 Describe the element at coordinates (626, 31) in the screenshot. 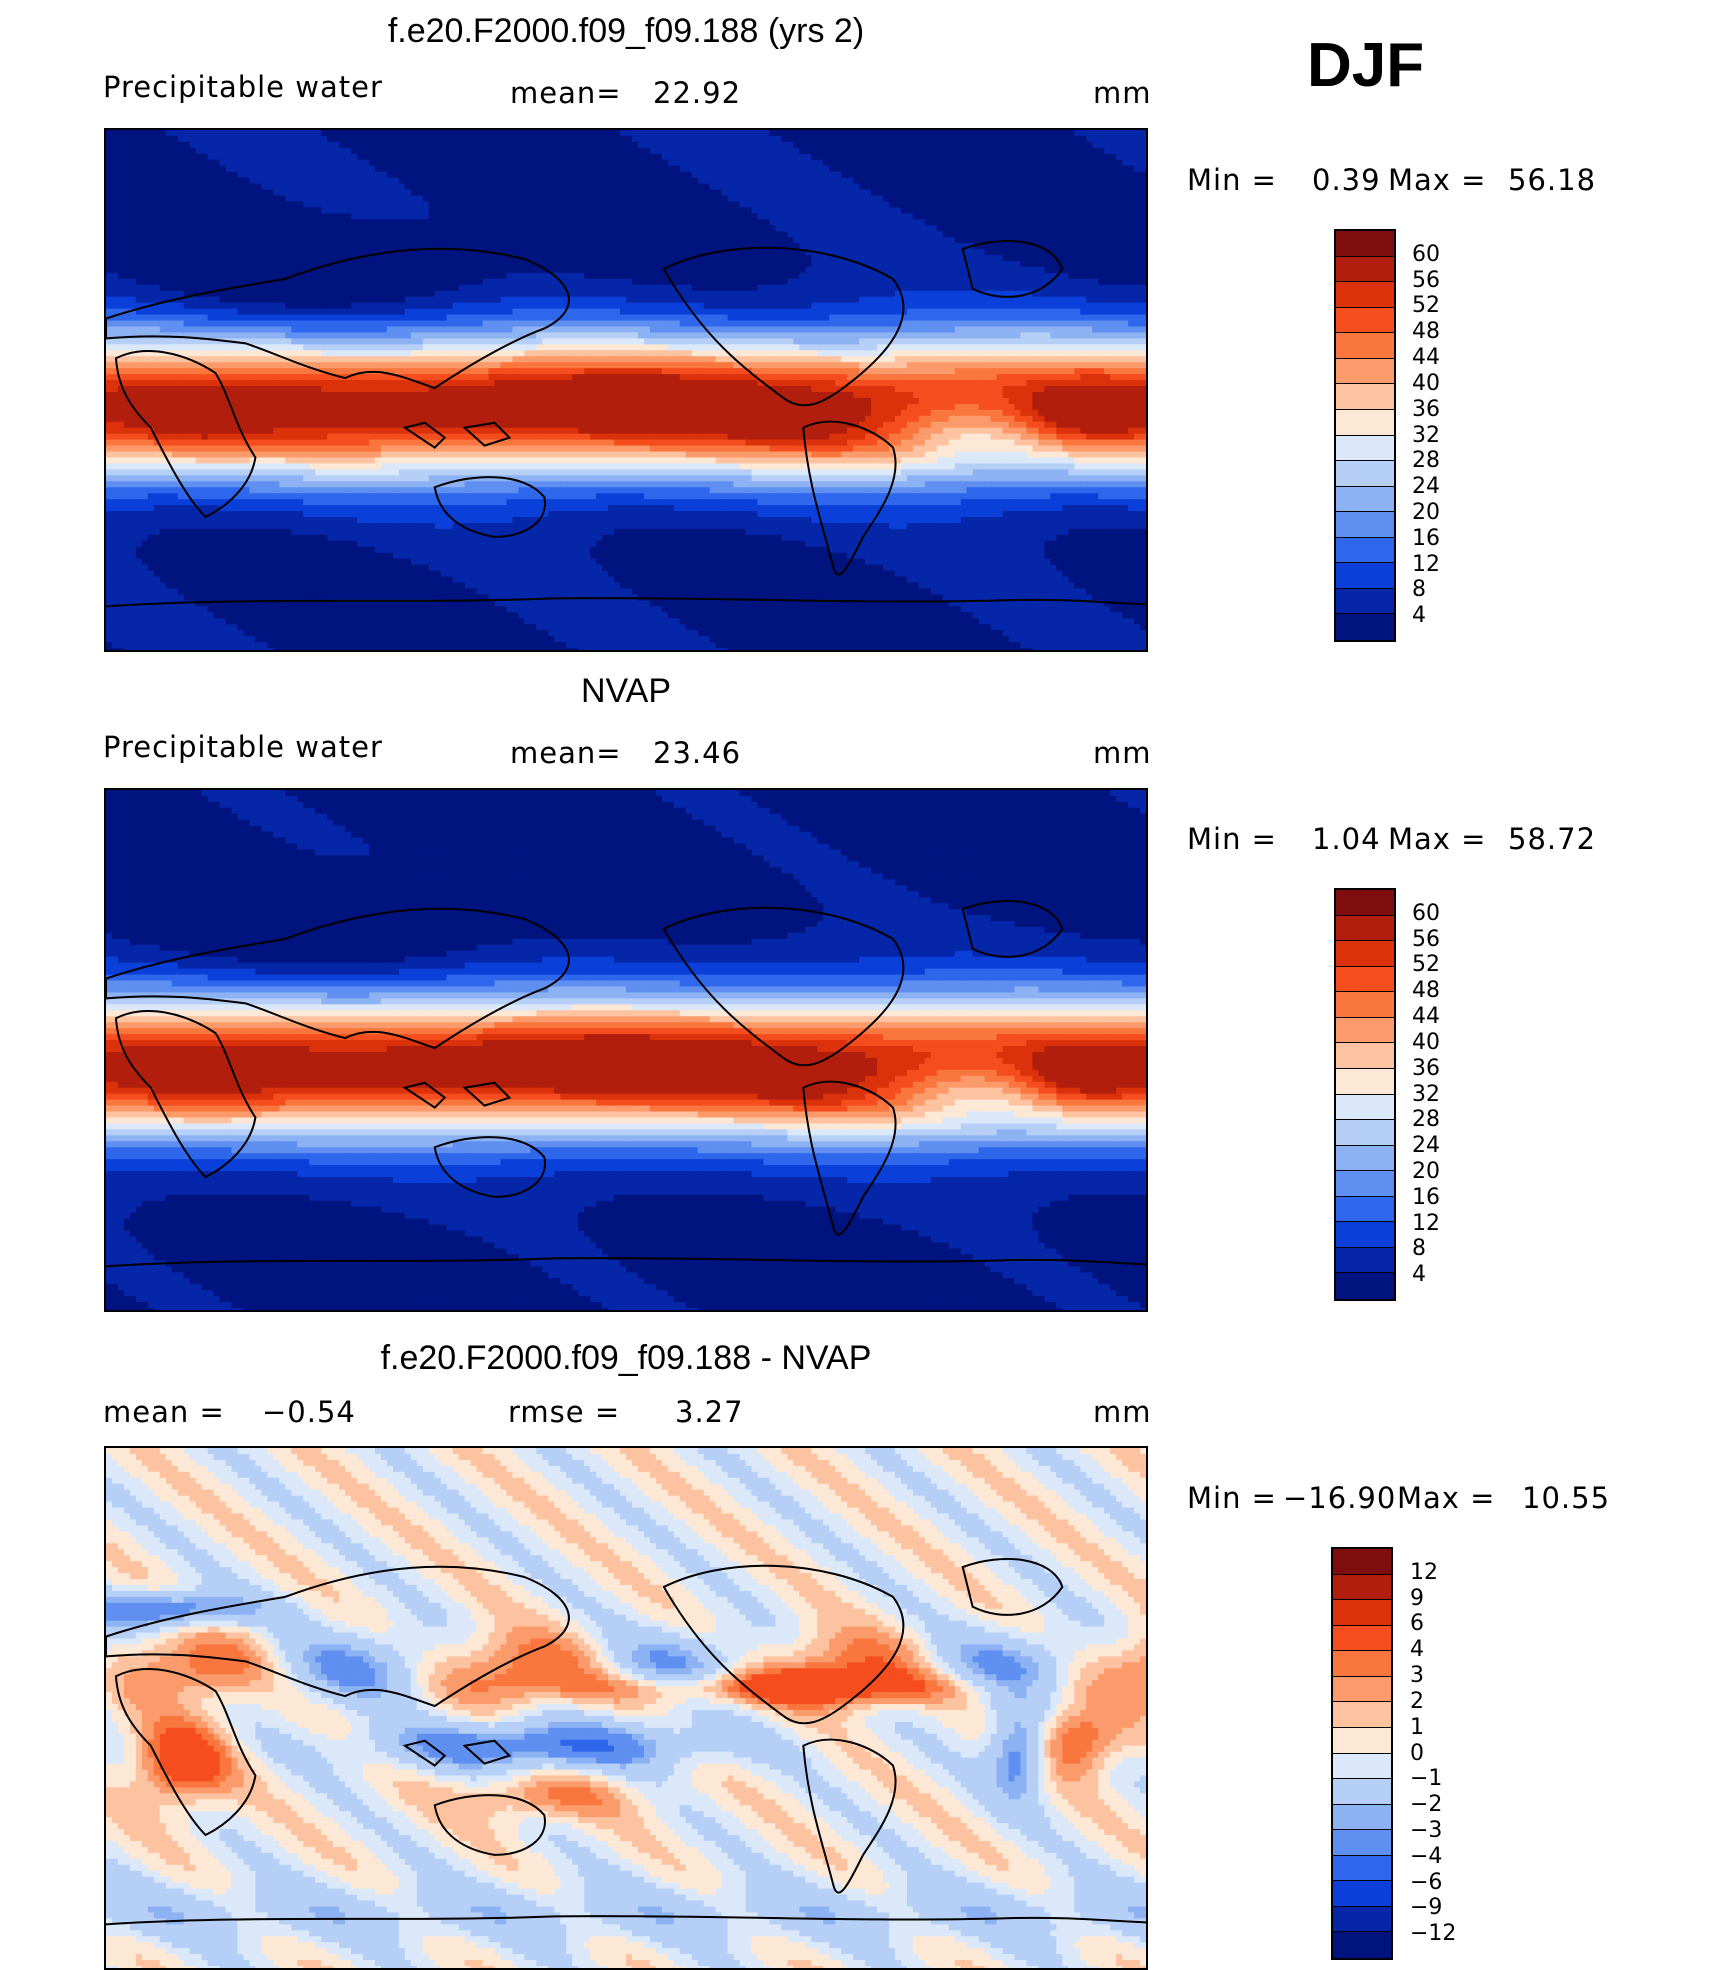

I see `panel-1-title: f.e20.F2000.f09_f09.188 (yrs 2)` at that location.